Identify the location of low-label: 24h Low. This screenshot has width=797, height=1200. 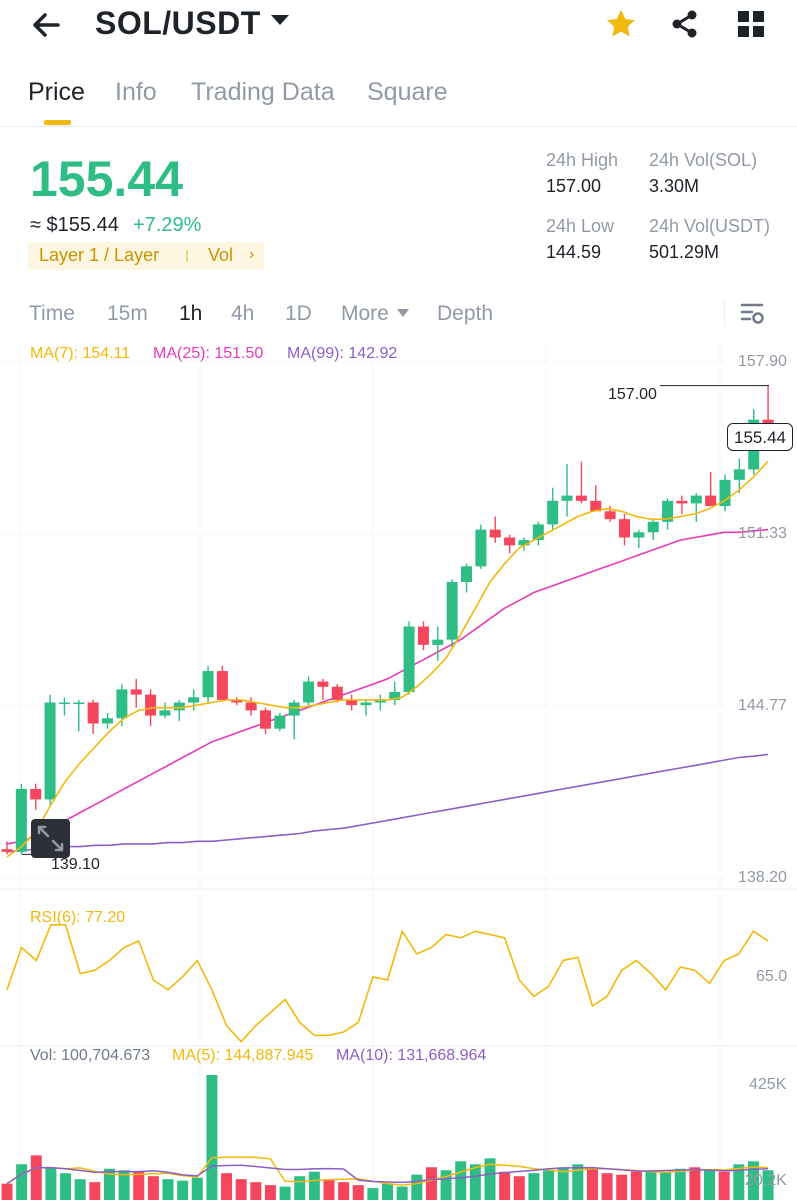
(580, 226).